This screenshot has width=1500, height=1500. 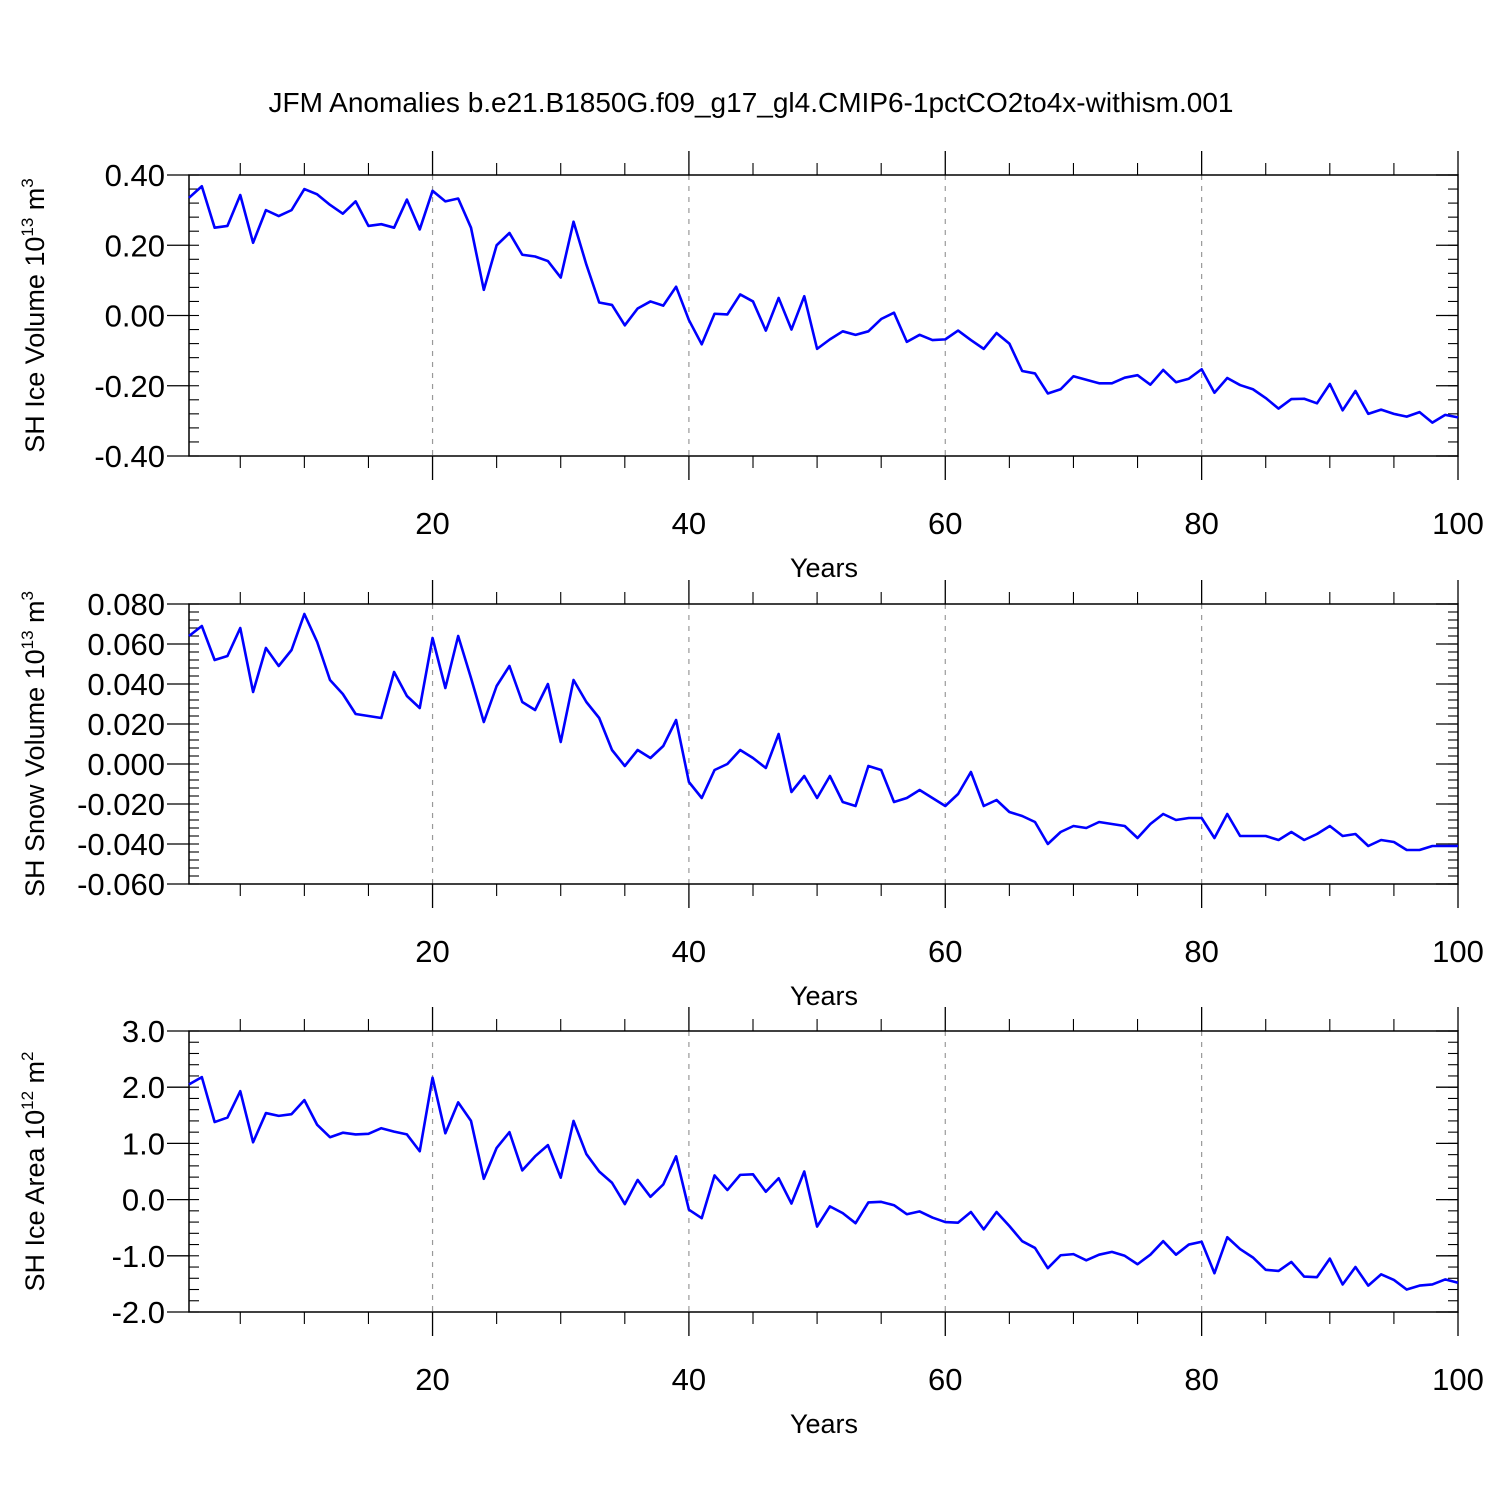 What do you see at coordinates (823, 732) in the screenshot?
I see `series-line-snow-volume` at bounding box center [823, 732].